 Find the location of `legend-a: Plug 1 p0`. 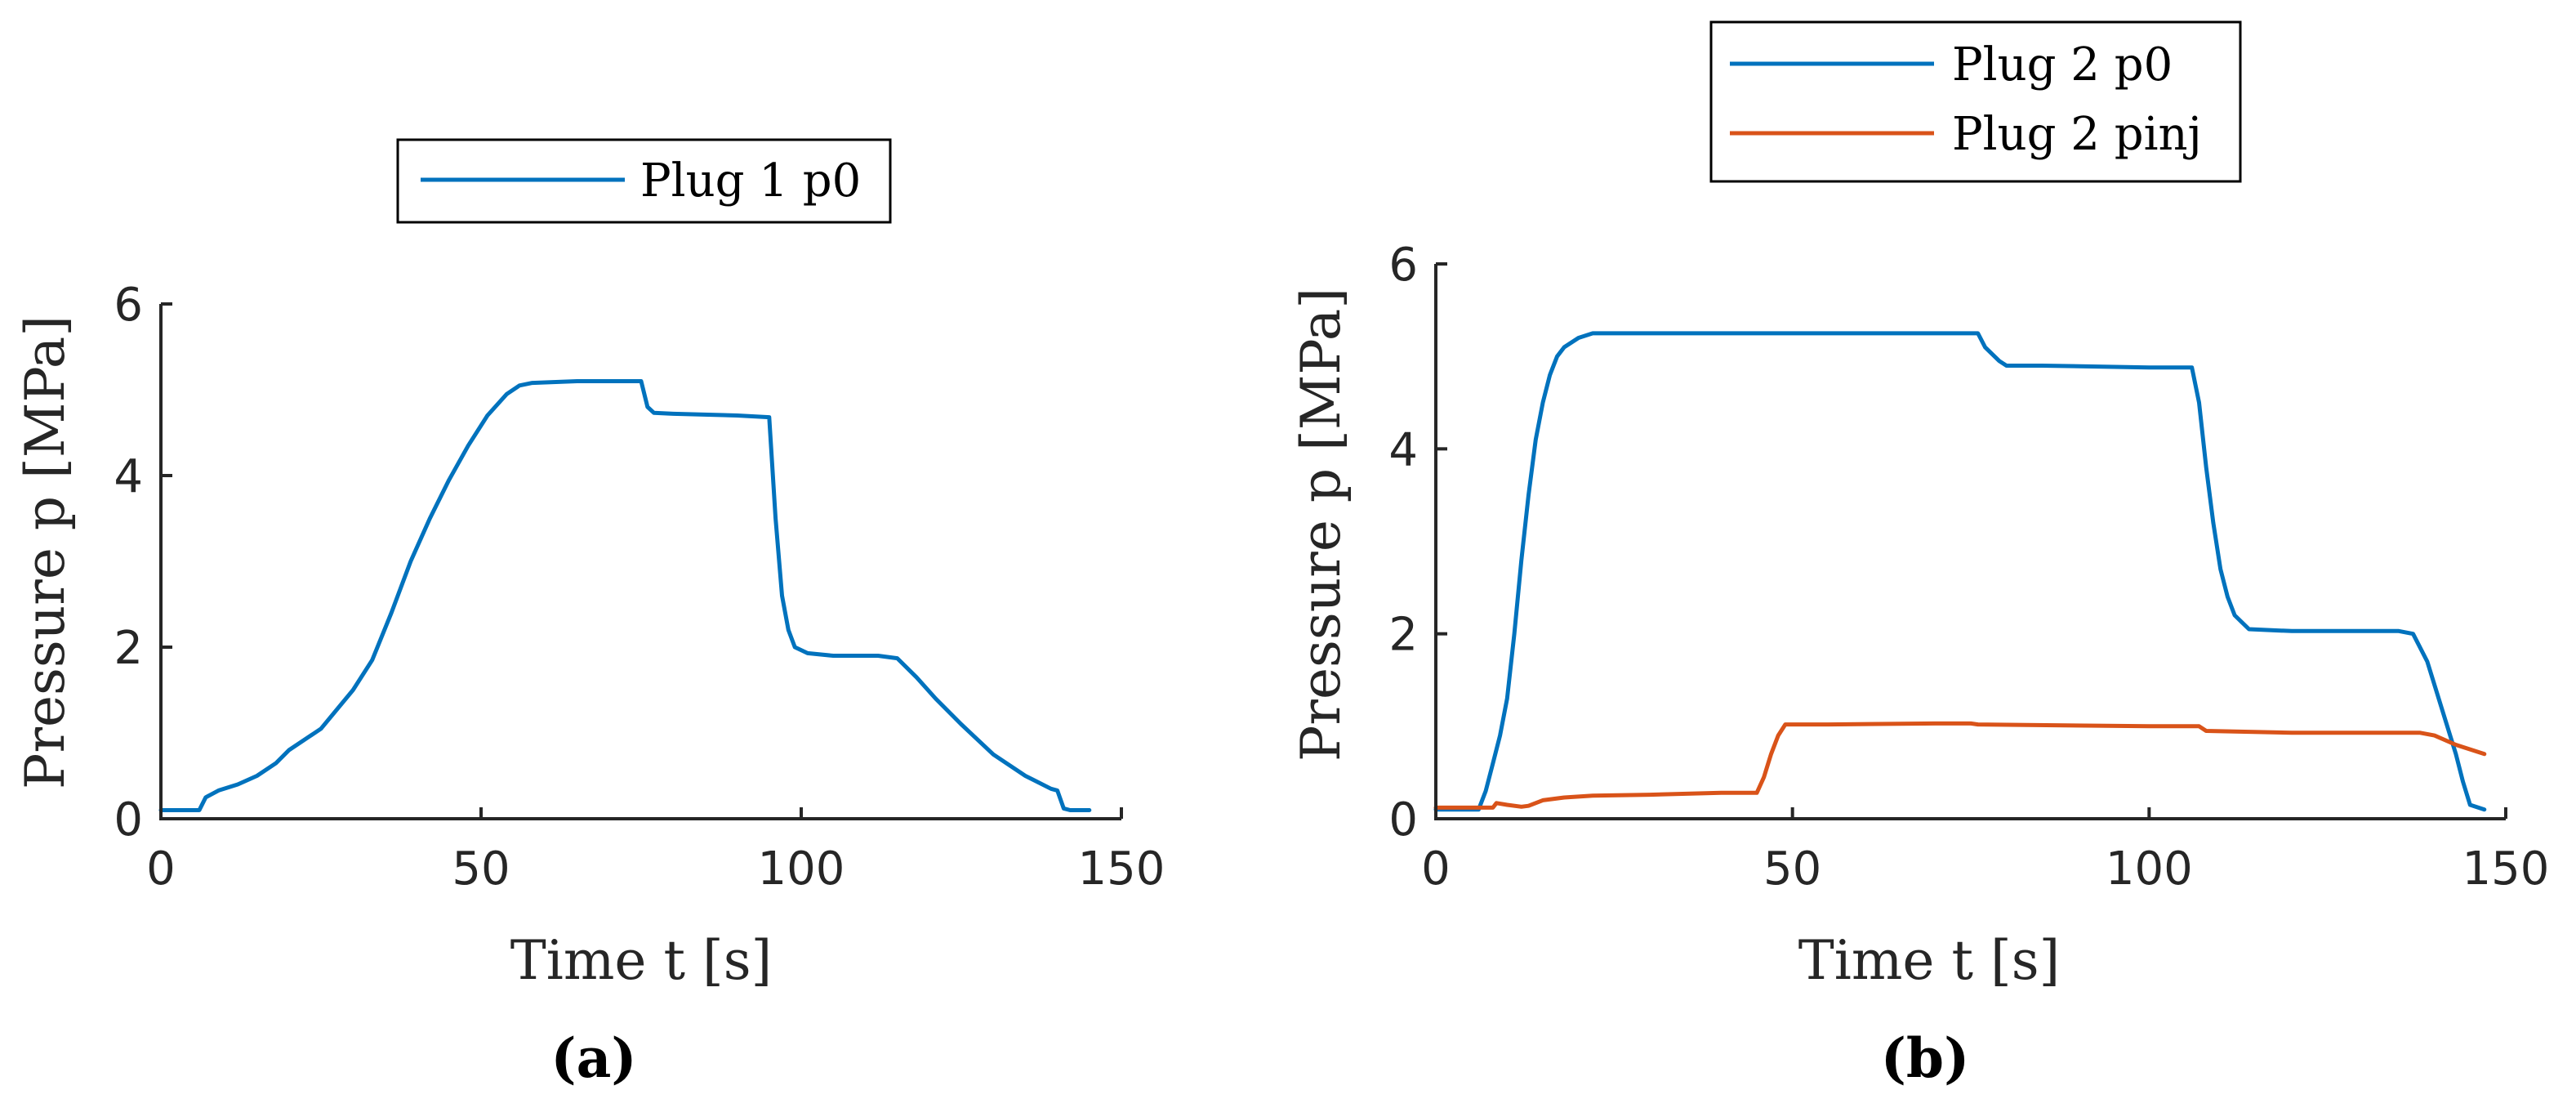

legend-a: Plug 1 p0 is located at coordinates (644, 181).